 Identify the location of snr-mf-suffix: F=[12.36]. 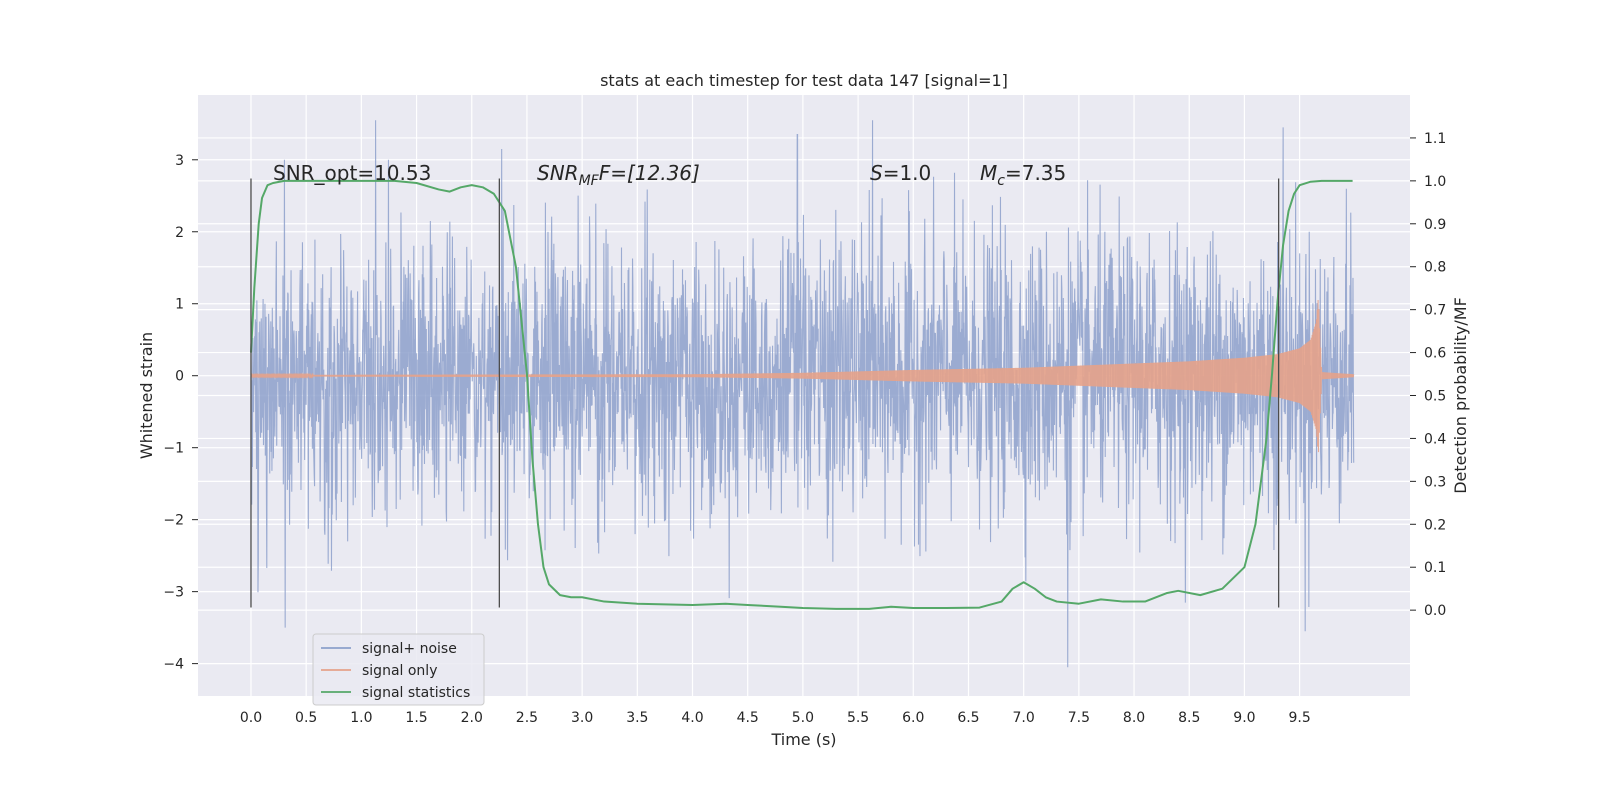
(649, 173).